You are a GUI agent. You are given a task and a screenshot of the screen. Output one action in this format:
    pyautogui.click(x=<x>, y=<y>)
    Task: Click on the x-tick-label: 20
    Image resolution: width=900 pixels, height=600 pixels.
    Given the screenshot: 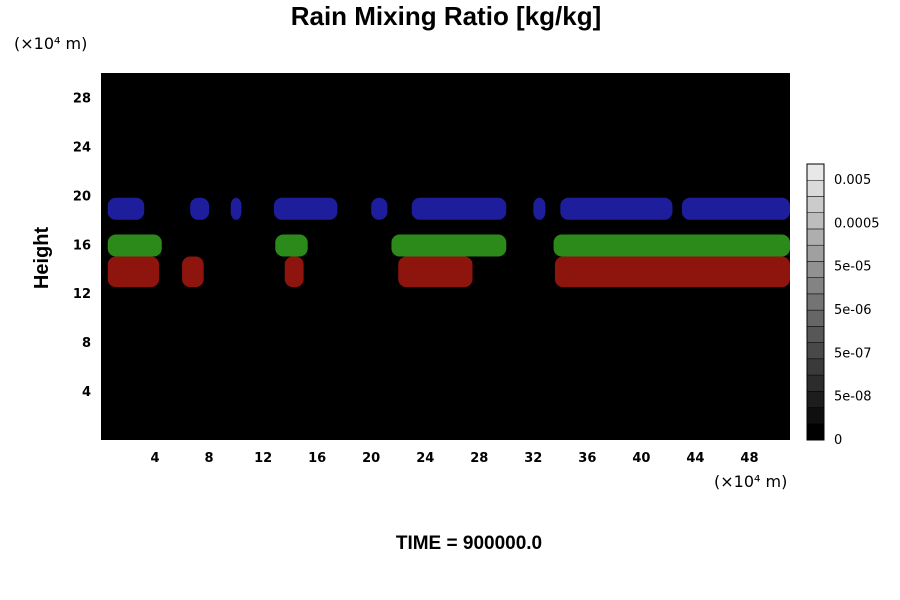 What is the action you would take?
    pyautogui.click(x=371, y=458)
    